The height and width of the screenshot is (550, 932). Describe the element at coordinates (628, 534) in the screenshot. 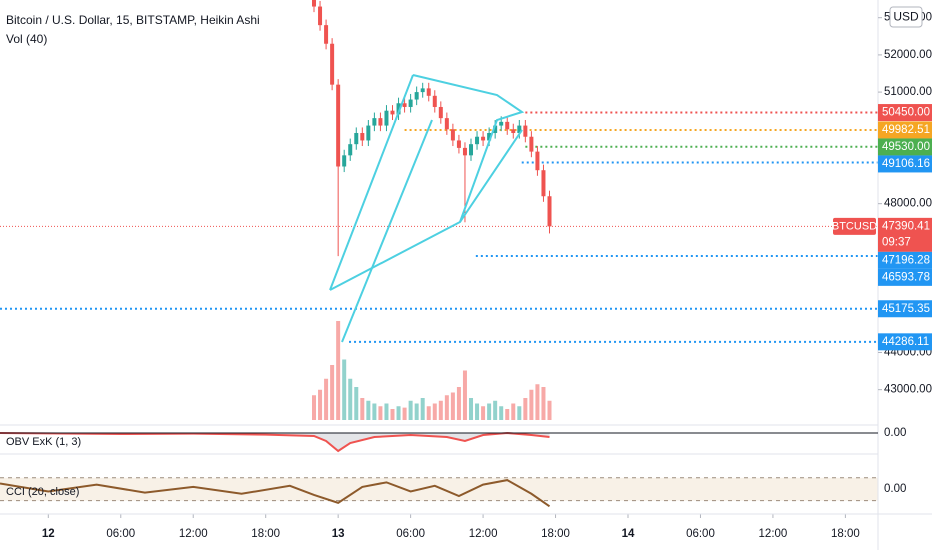

I see `x-tick-label: 14` at that location.